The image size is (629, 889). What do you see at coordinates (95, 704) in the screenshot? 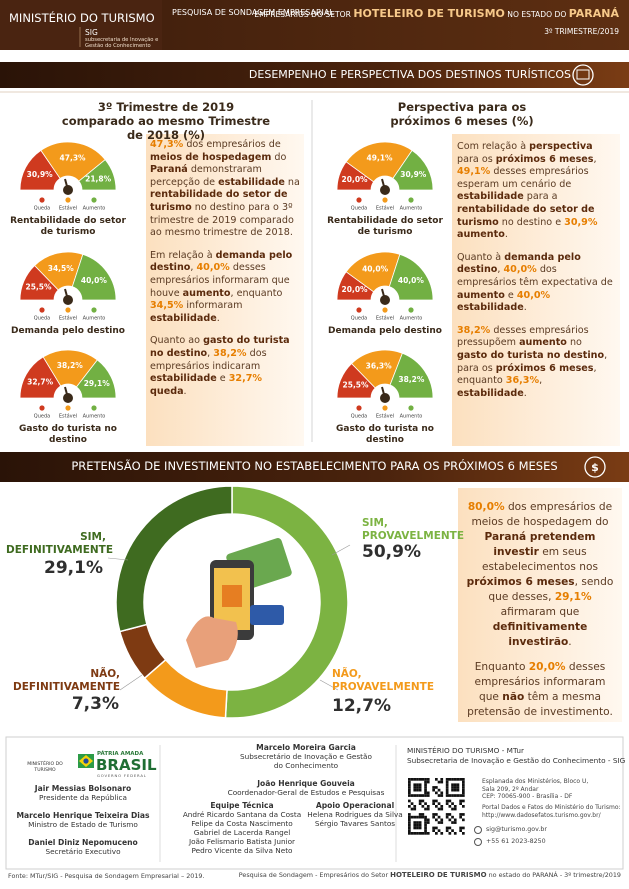
I see `value-label: 7,3%` at bounding box center [95, 704].